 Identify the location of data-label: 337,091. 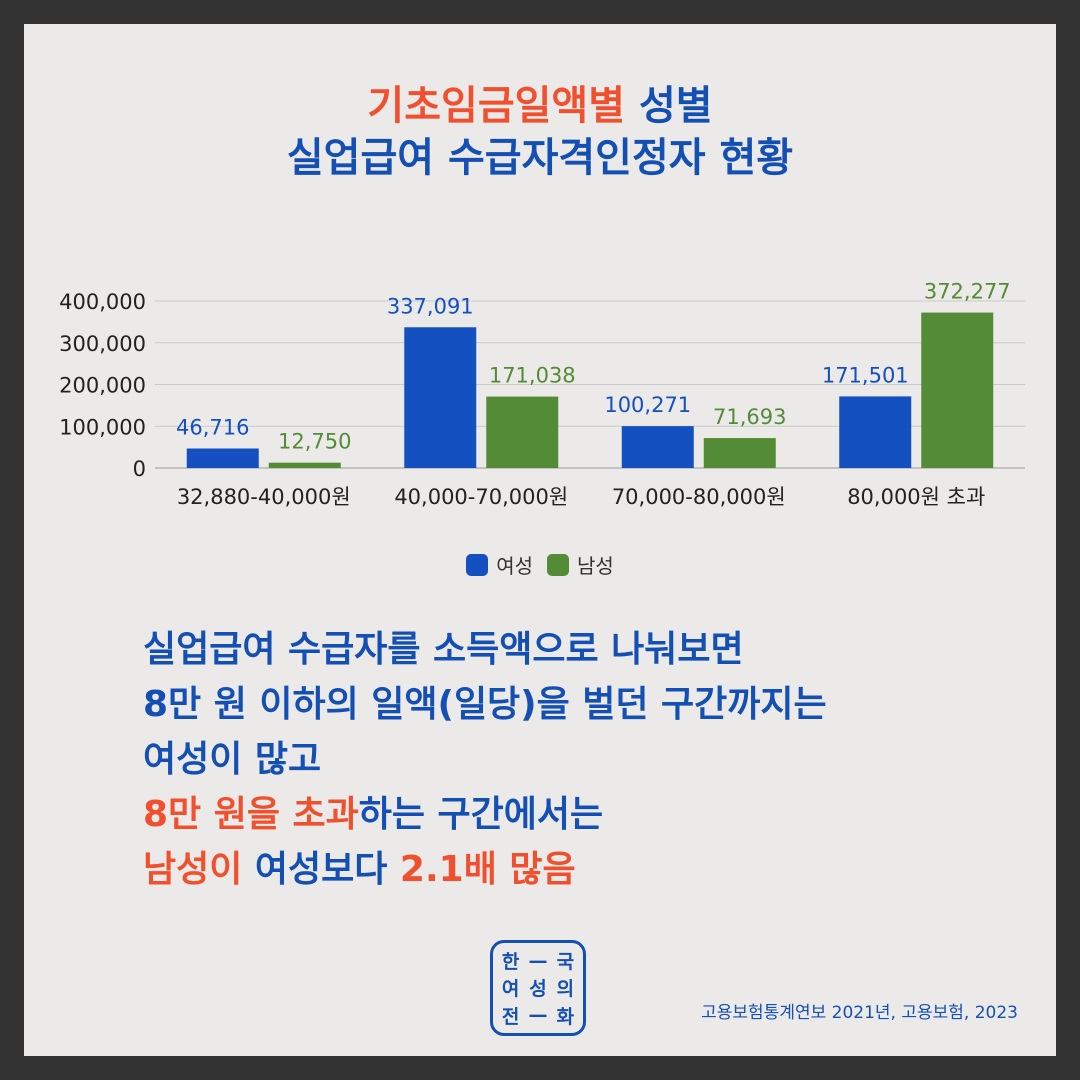
(430, 306).